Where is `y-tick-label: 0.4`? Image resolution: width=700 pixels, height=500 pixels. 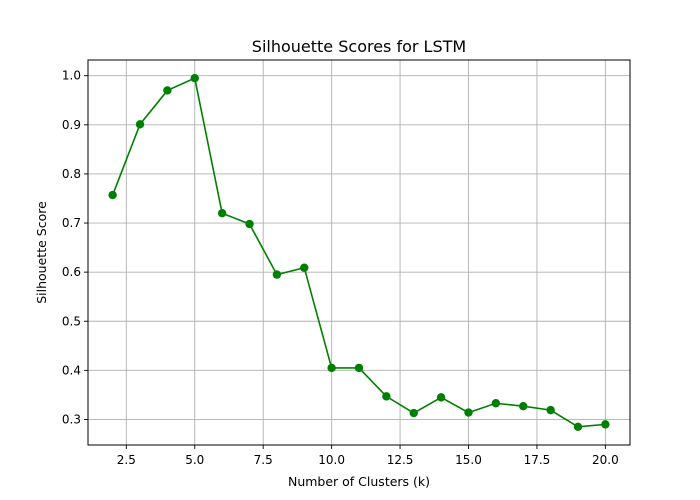
y-tick-label: 0.4 is located at coordinates (71, 370).